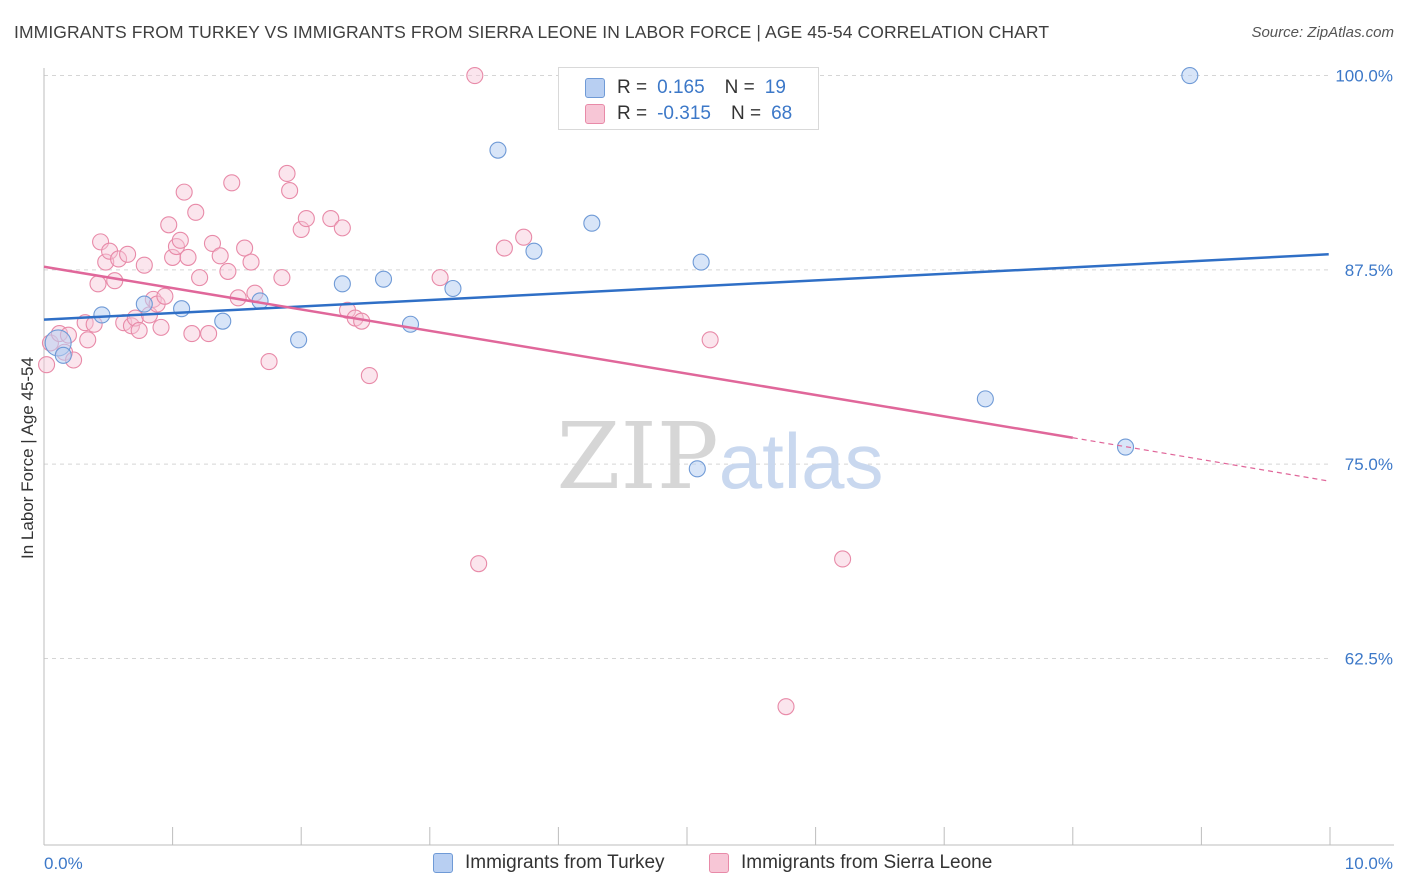  I want to click on series-legend-turkey: Immigrants from Turkey, so click(549, 863).